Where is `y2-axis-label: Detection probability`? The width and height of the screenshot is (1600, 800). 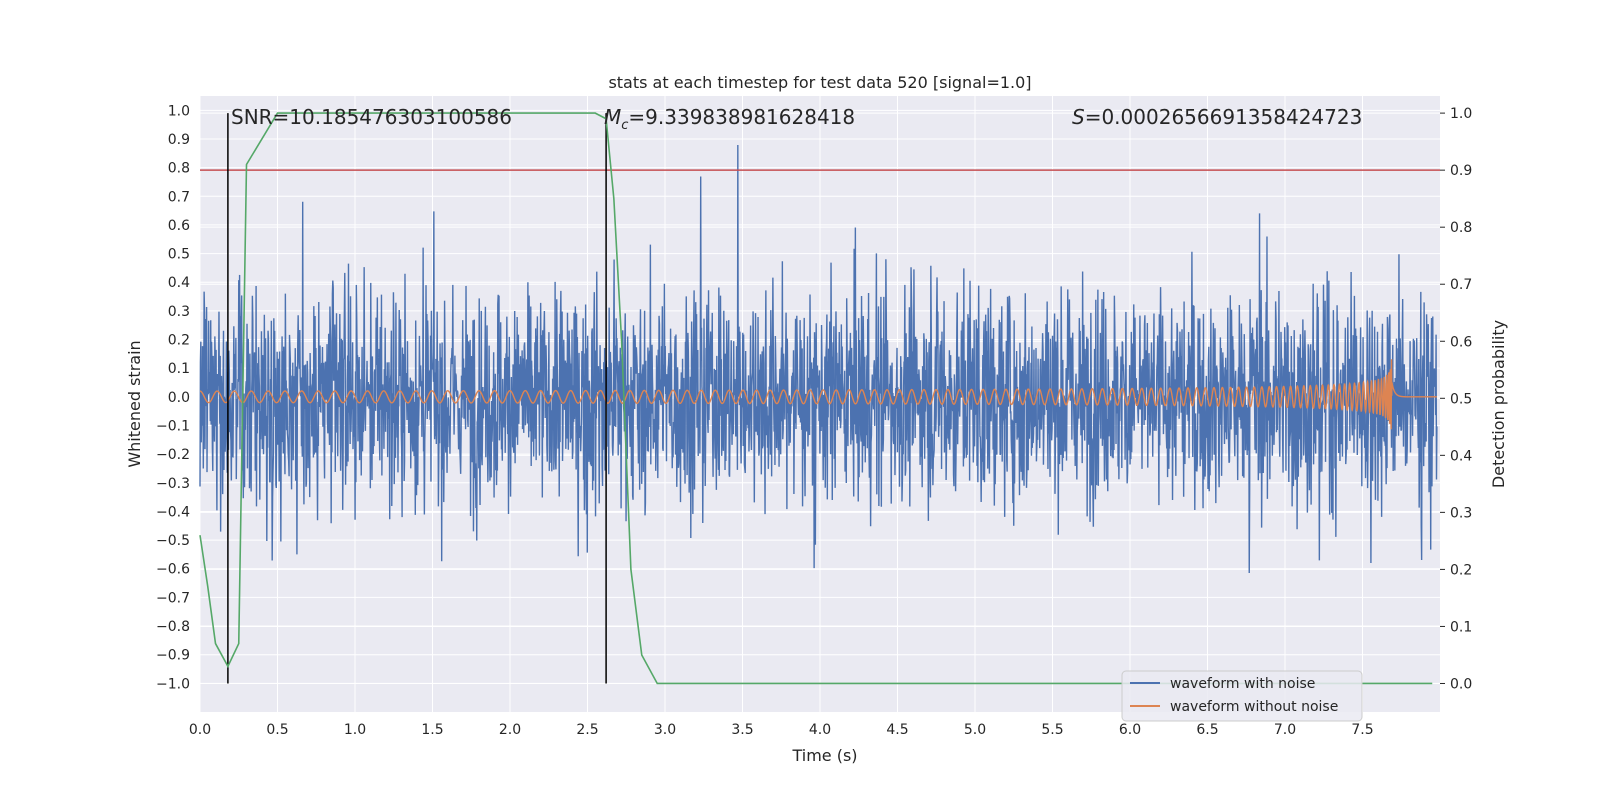
y2-axis-label: Detection probability is located at coordinates (1498, 404).